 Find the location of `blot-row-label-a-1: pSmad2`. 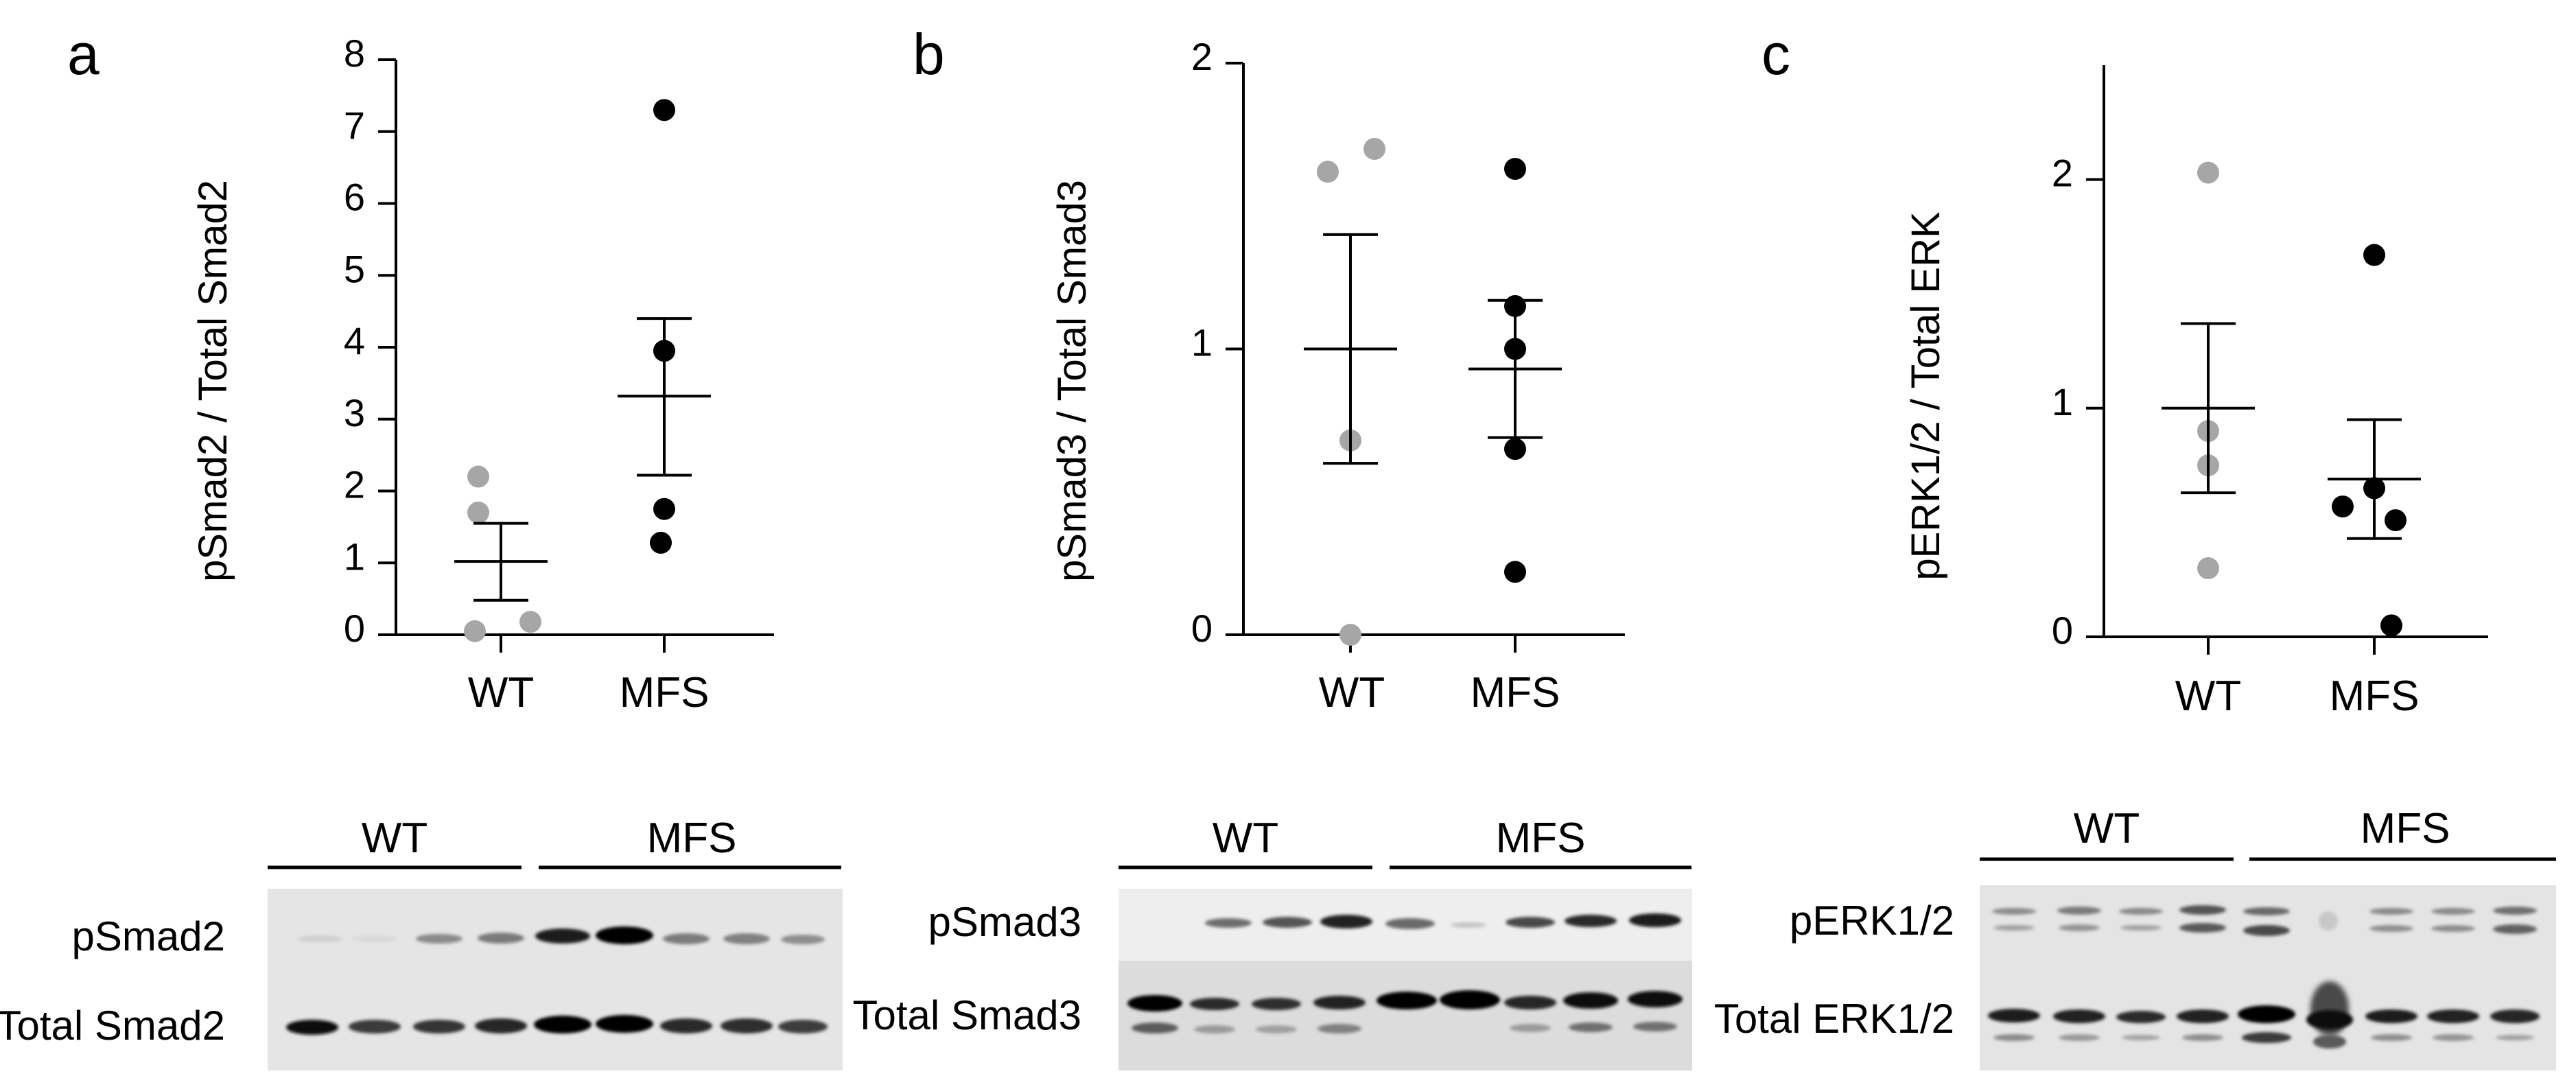

blot-row-label-a-1: pSmad2 is located at coordinates (148, 936).